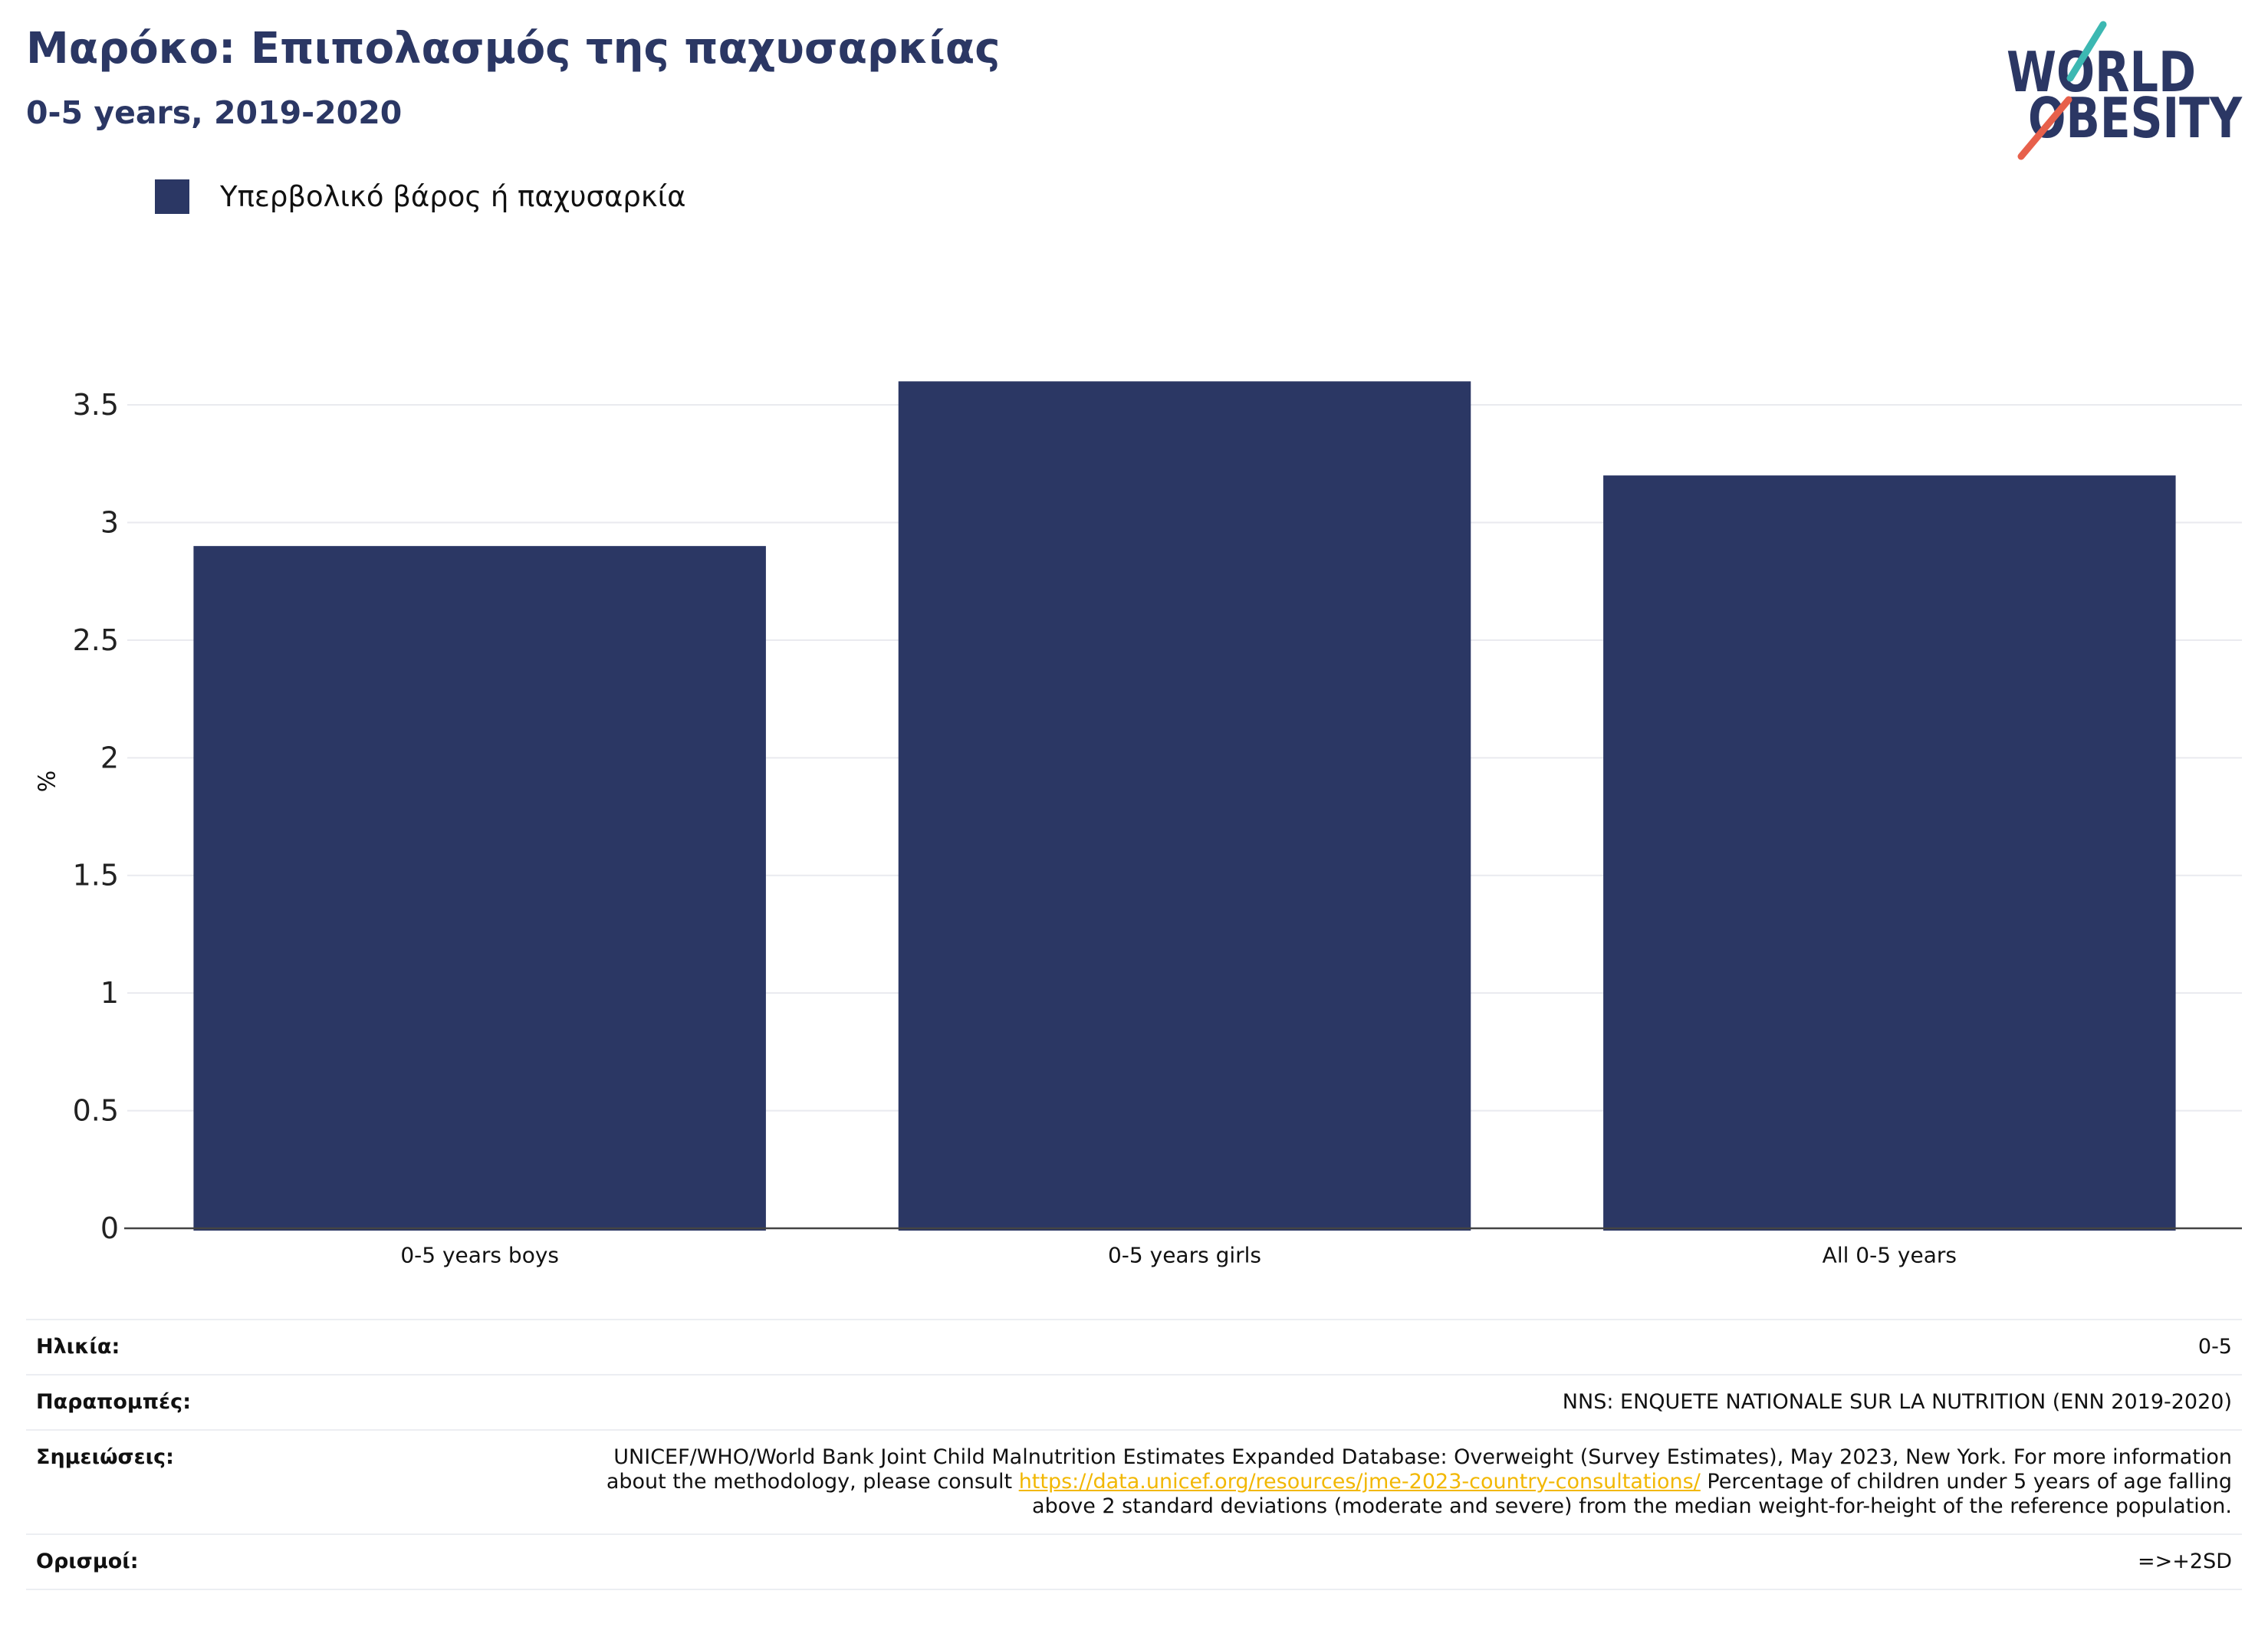 The height and width of the screenshot is (1650, 2268). I want to click on y-tick-label: 0, so click(109, 1228).